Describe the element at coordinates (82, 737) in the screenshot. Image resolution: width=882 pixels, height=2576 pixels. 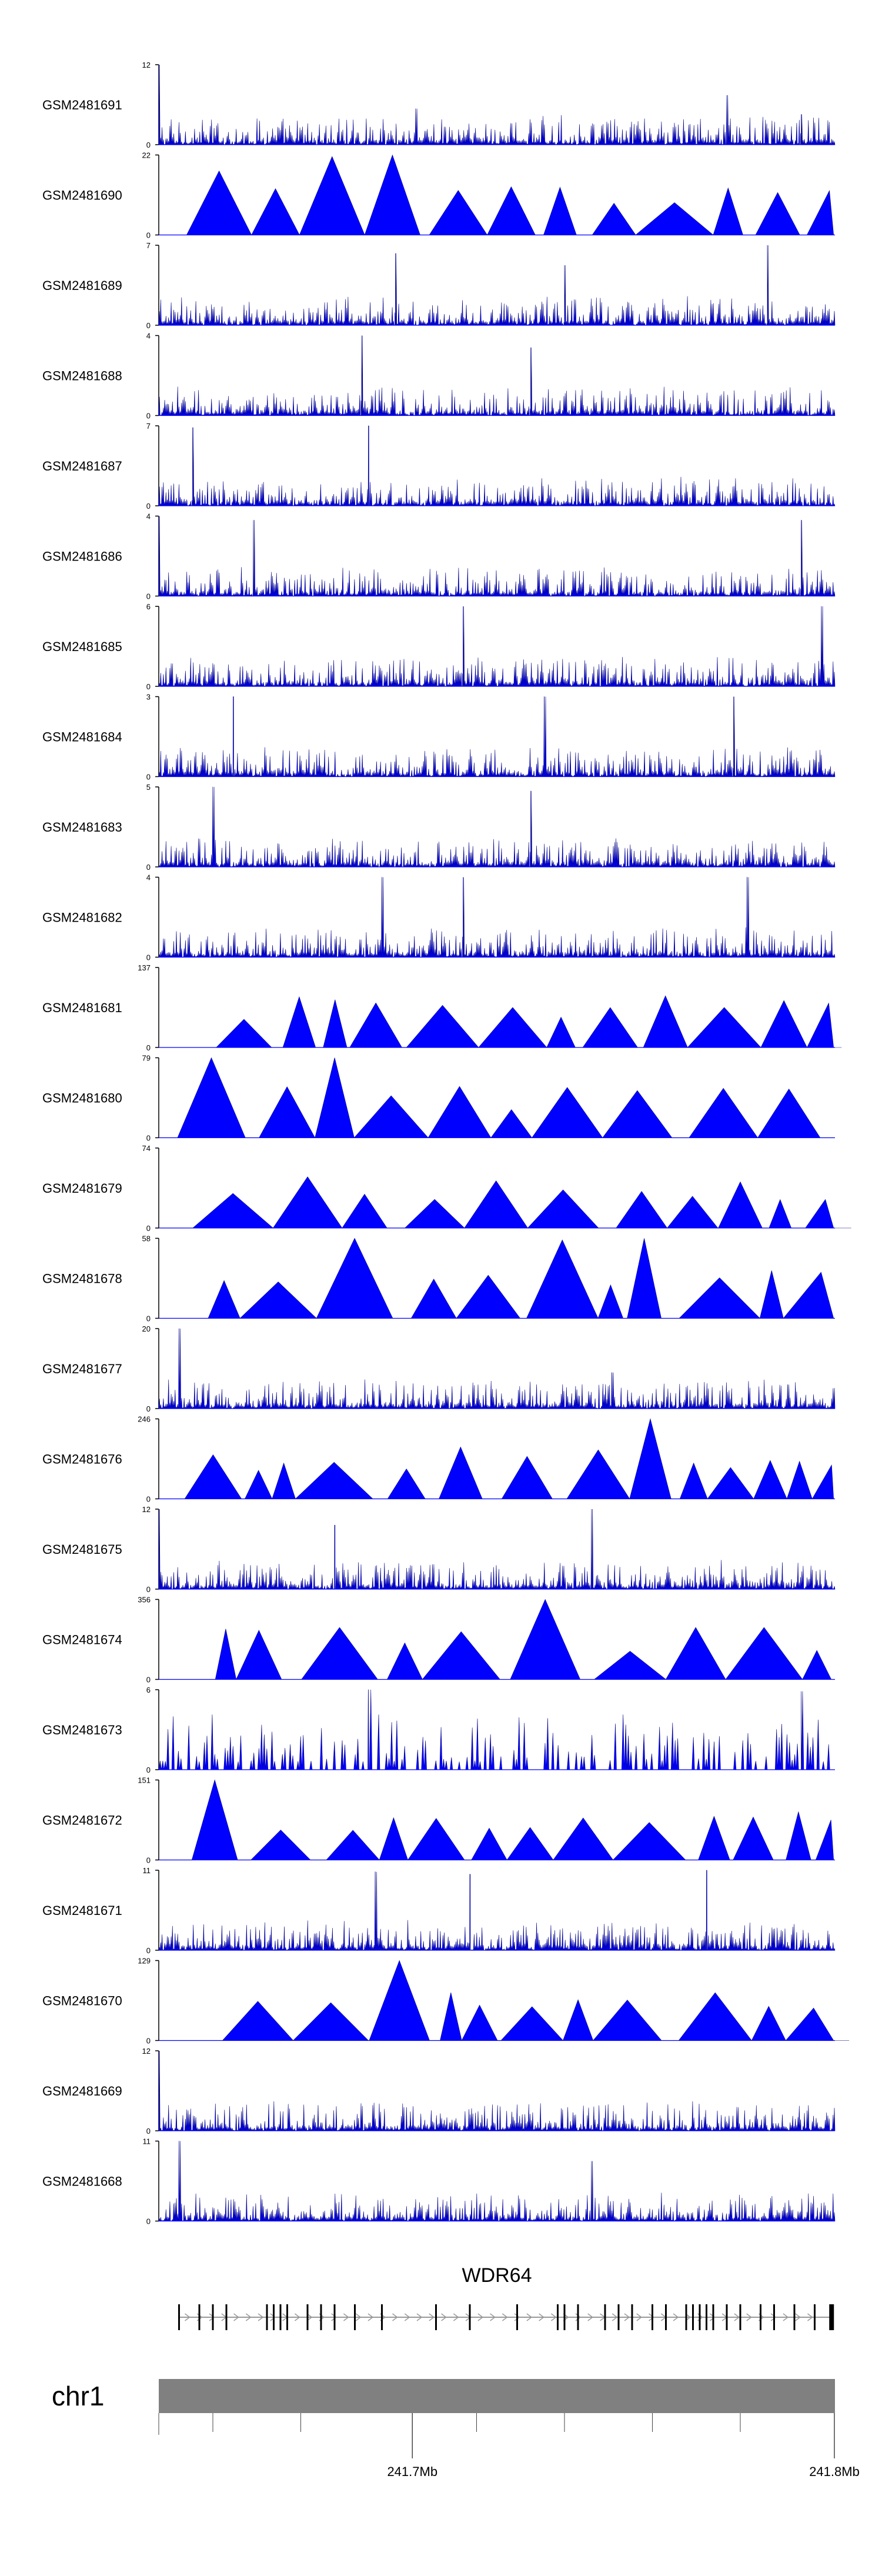
I see `track-label: GSM2481684` at that location.